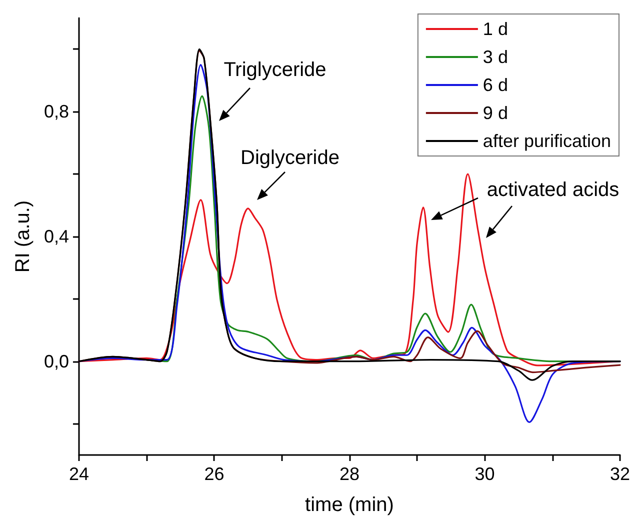 This screenshot has height=522, width=633. What do you see at coordinates (79, 474) in the screenshot?
I see `x-tick-label: 24` at bounding box center [79, 474].